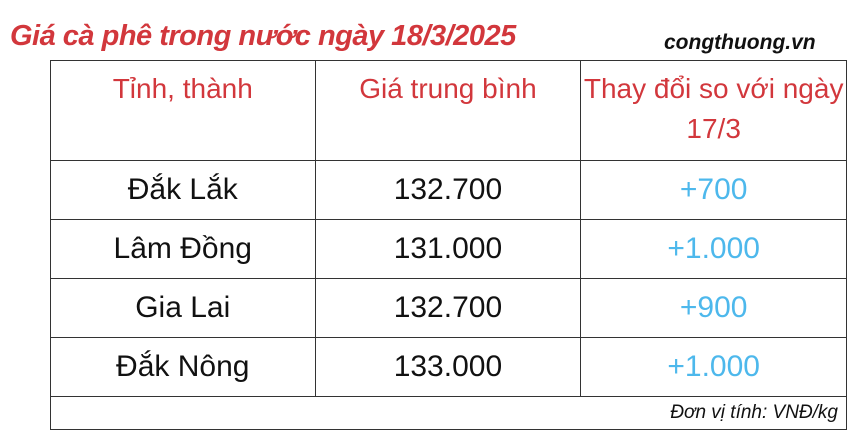 The width and height of the screenshot is (868, 435). What do you see at coordinates (740, 42) in the screenshot?
I see `source-label: congthuong.vn` at bounding box center [740, 42].